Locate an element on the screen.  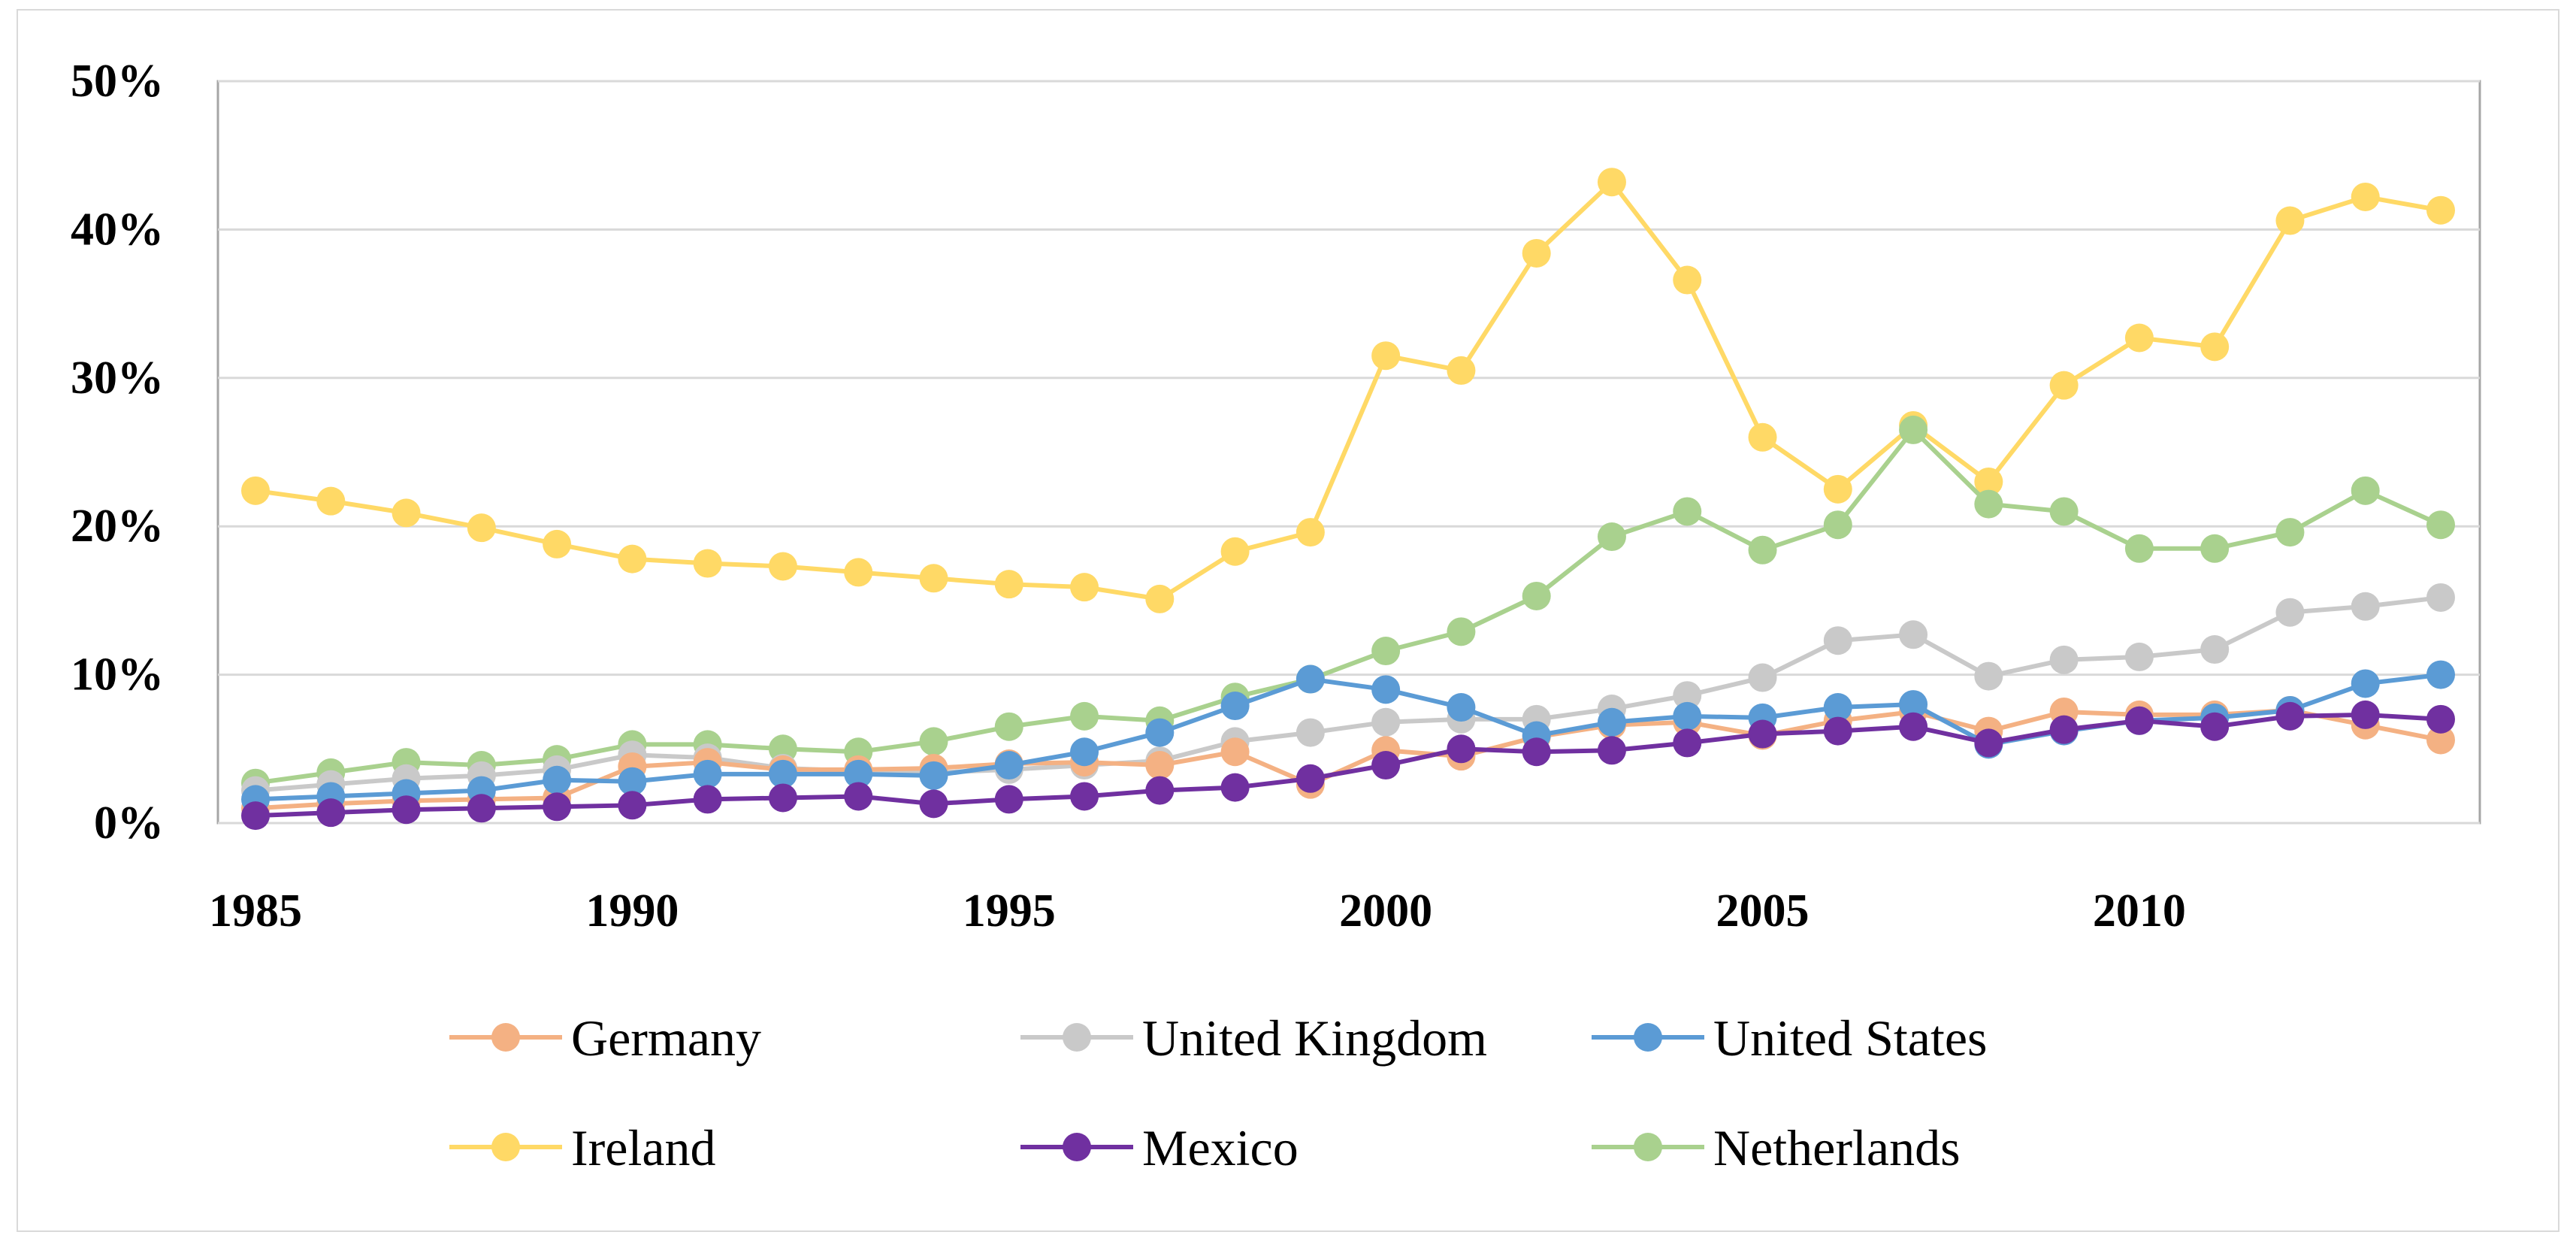
legend-label: Germany is located at coordinates (666, 1038).